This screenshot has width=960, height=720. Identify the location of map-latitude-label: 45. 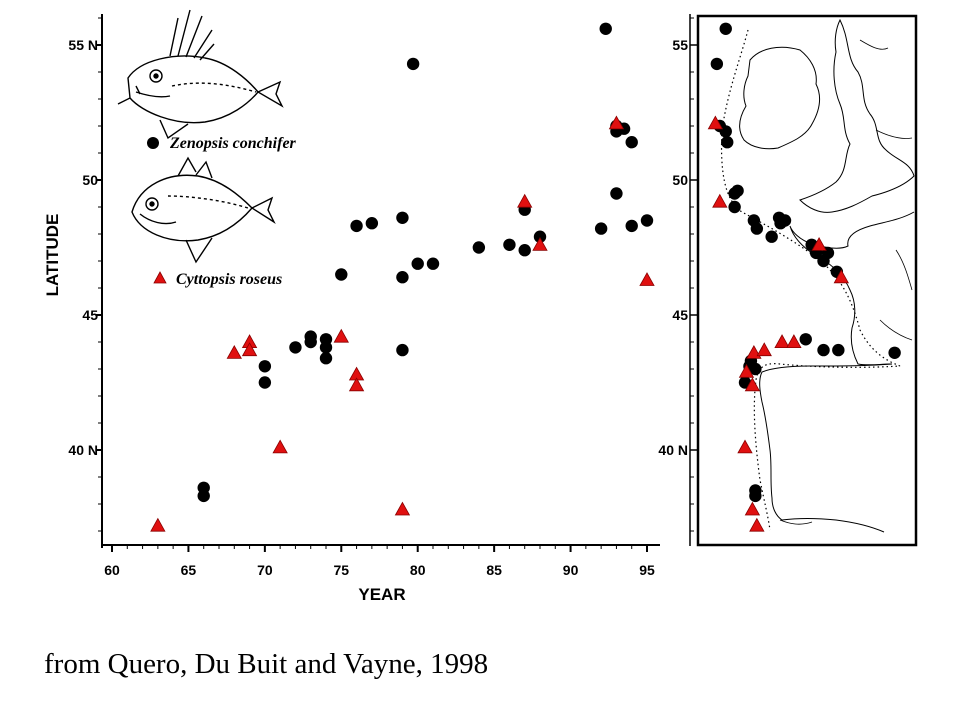
(680, 315).